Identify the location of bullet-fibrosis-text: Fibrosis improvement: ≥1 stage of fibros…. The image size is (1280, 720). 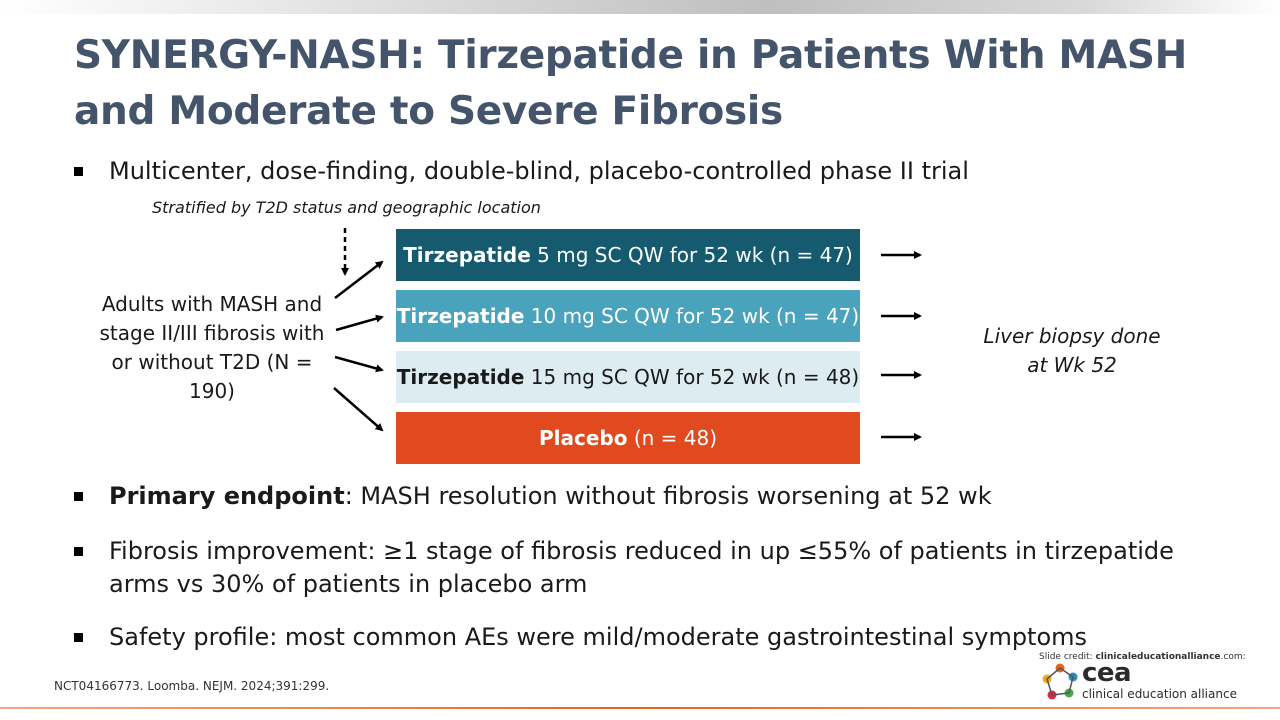
(641, 567).